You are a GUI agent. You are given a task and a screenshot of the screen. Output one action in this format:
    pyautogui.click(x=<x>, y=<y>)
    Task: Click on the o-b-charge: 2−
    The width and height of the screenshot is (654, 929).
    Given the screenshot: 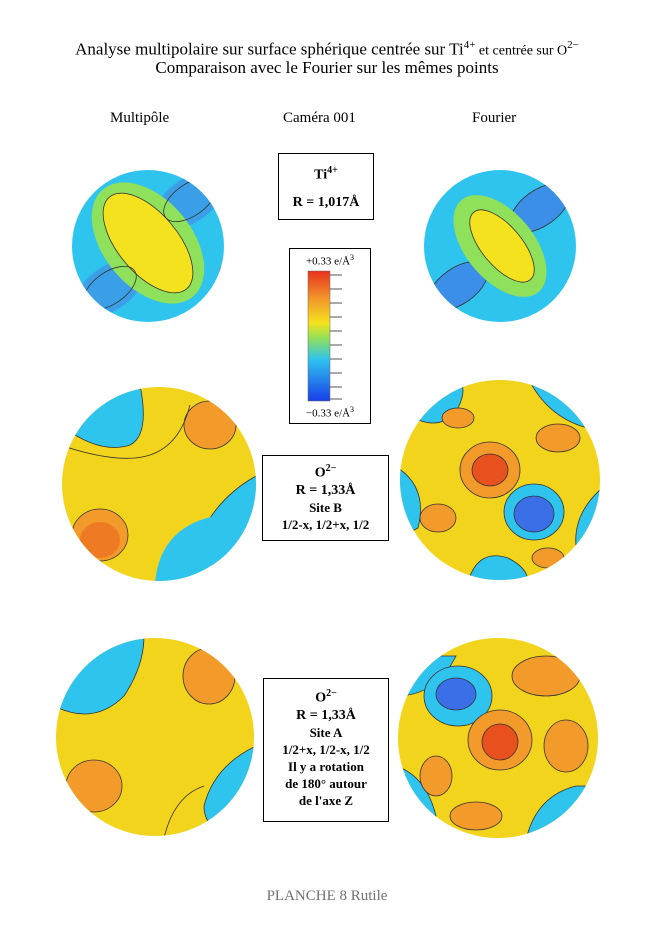 What is the action you would take?
    pyautogui.click(x=331, y=468)
    